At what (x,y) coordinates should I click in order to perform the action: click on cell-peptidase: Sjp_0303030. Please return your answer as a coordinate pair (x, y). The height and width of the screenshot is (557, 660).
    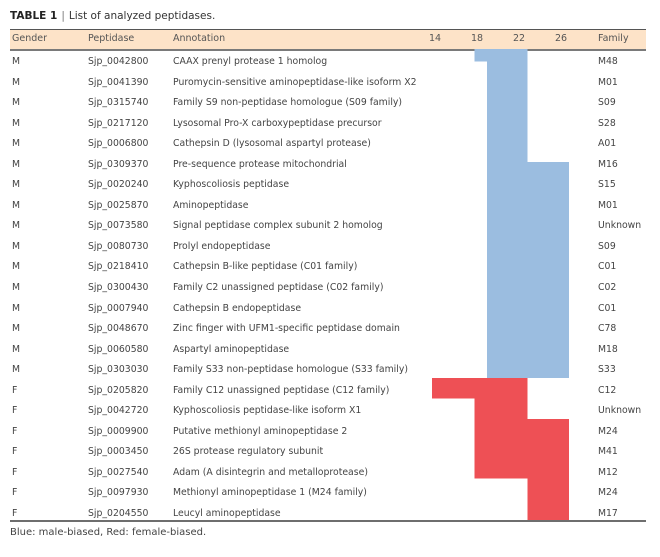
    Looking at the image, I should click on (118, 370).